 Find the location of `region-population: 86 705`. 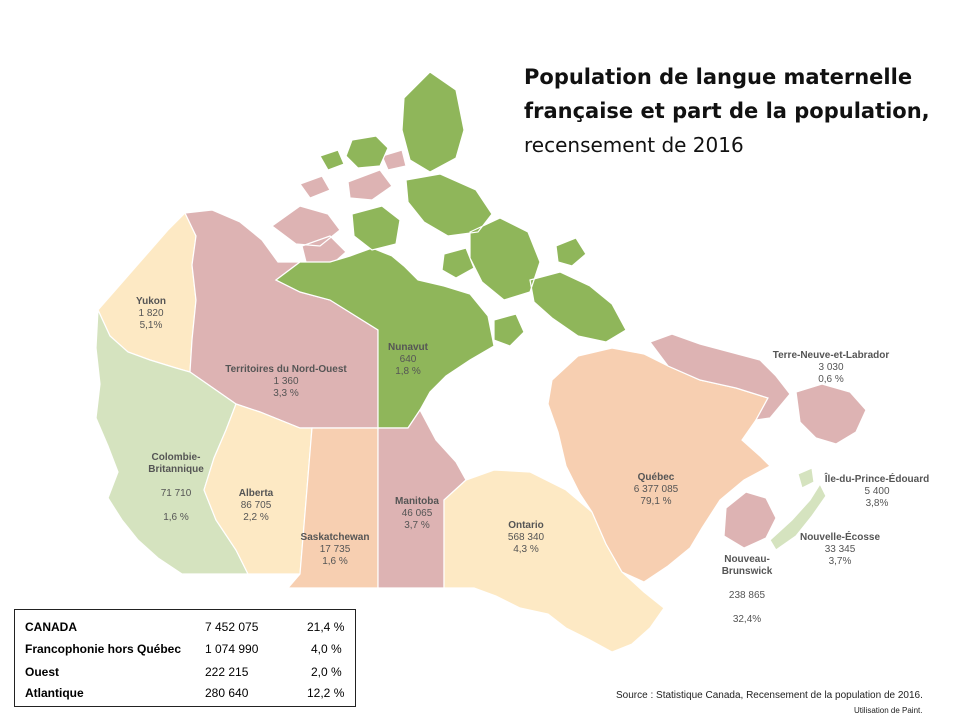

region-population: 86 705 is located at coordinates (256, 505).